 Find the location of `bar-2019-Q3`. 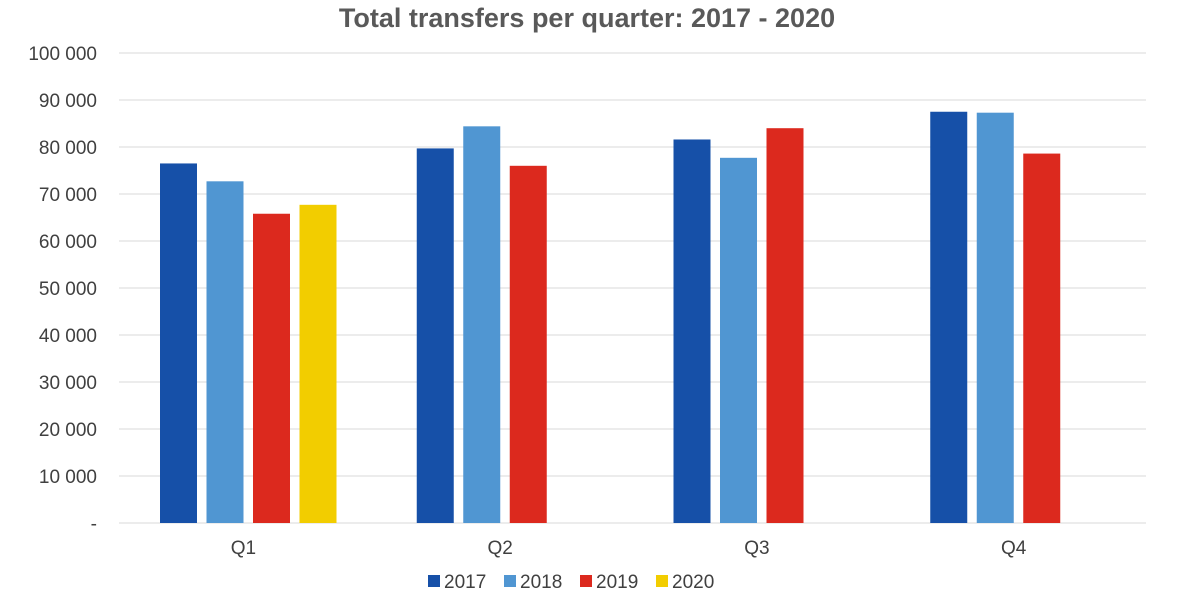

bar-2019-Q3 is located at coordinates (785, 325).